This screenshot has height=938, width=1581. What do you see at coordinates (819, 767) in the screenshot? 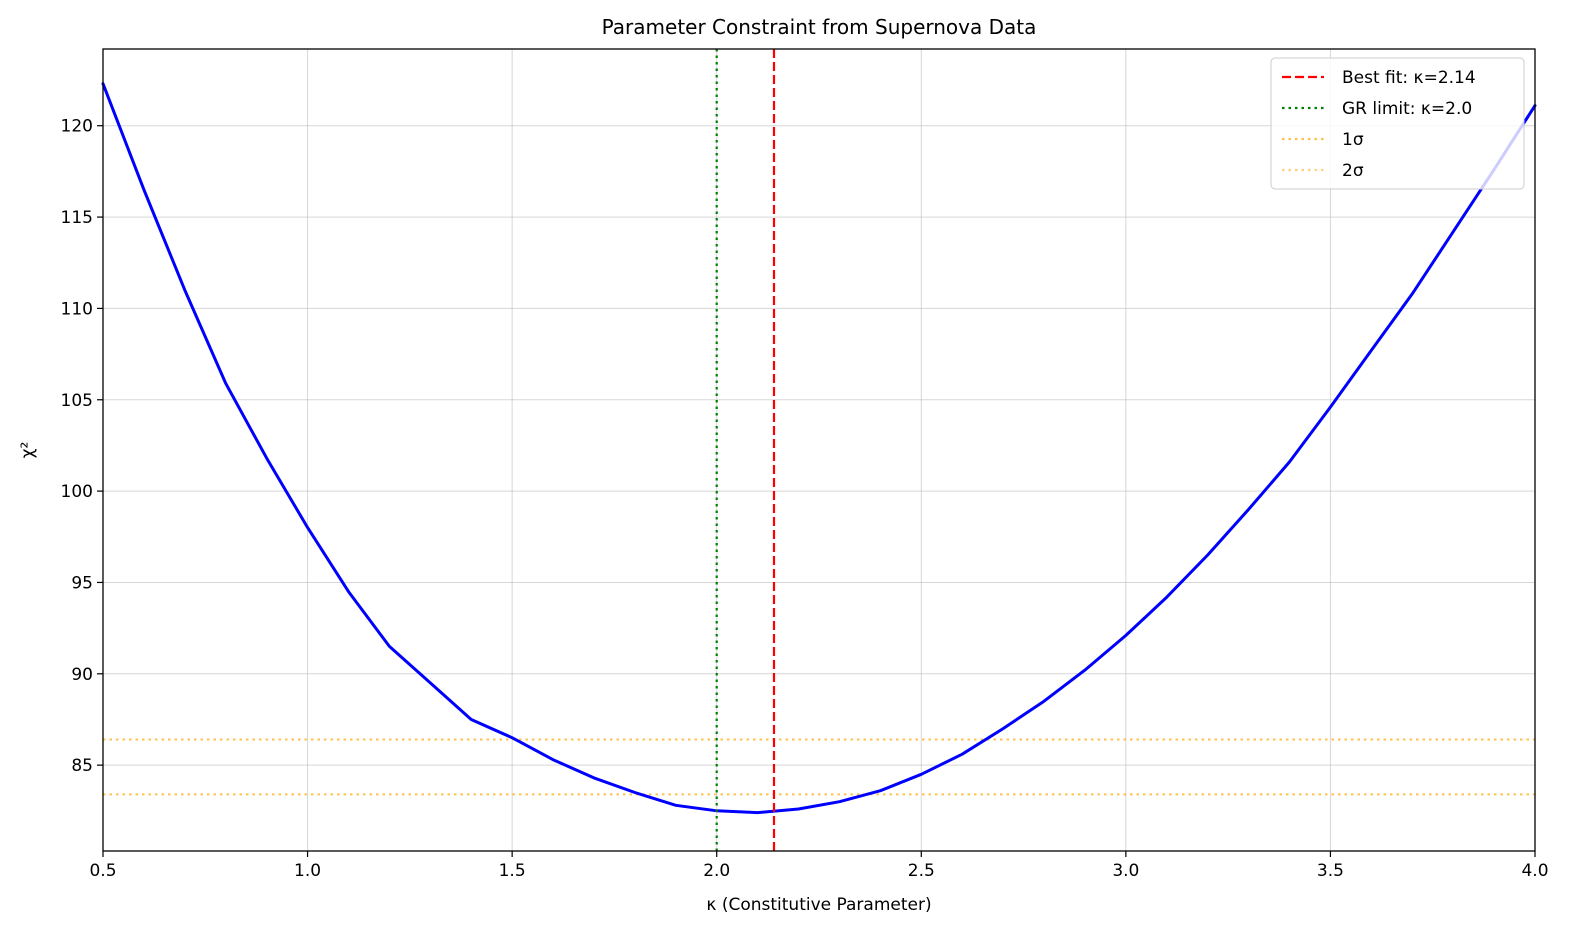
I see `threshold-lines` at bounding box center [819, 767].